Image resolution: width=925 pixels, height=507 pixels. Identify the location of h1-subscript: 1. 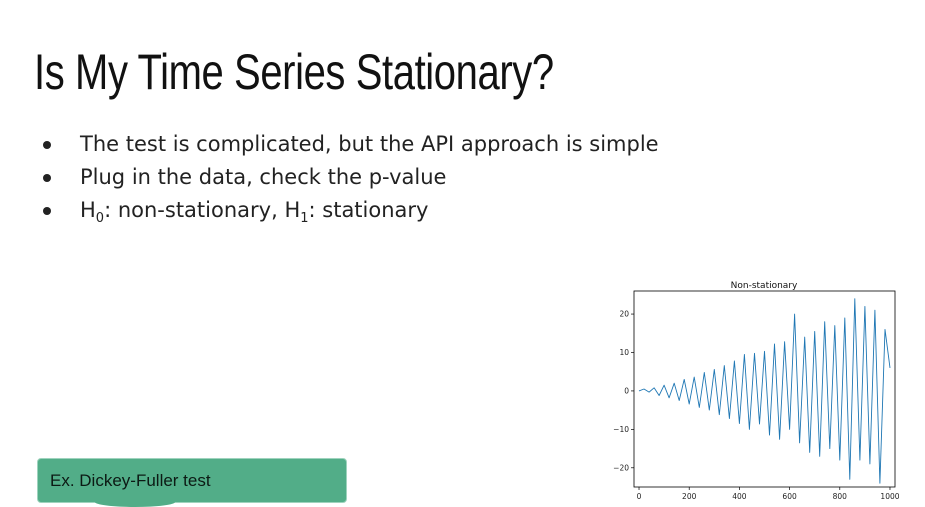
(304, 219).